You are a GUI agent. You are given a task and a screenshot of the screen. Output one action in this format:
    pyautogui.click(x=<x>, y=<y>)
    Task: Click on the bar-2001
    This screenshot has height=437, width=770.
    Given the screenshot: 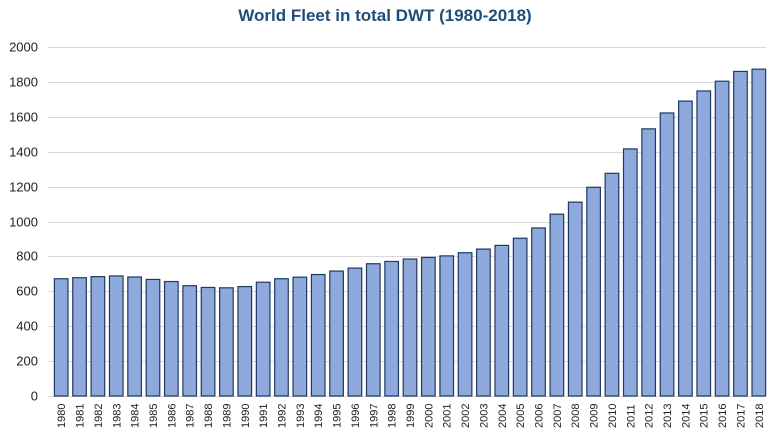 What is the action you would take?
    pyautogui.click(x=447, y=326)
    